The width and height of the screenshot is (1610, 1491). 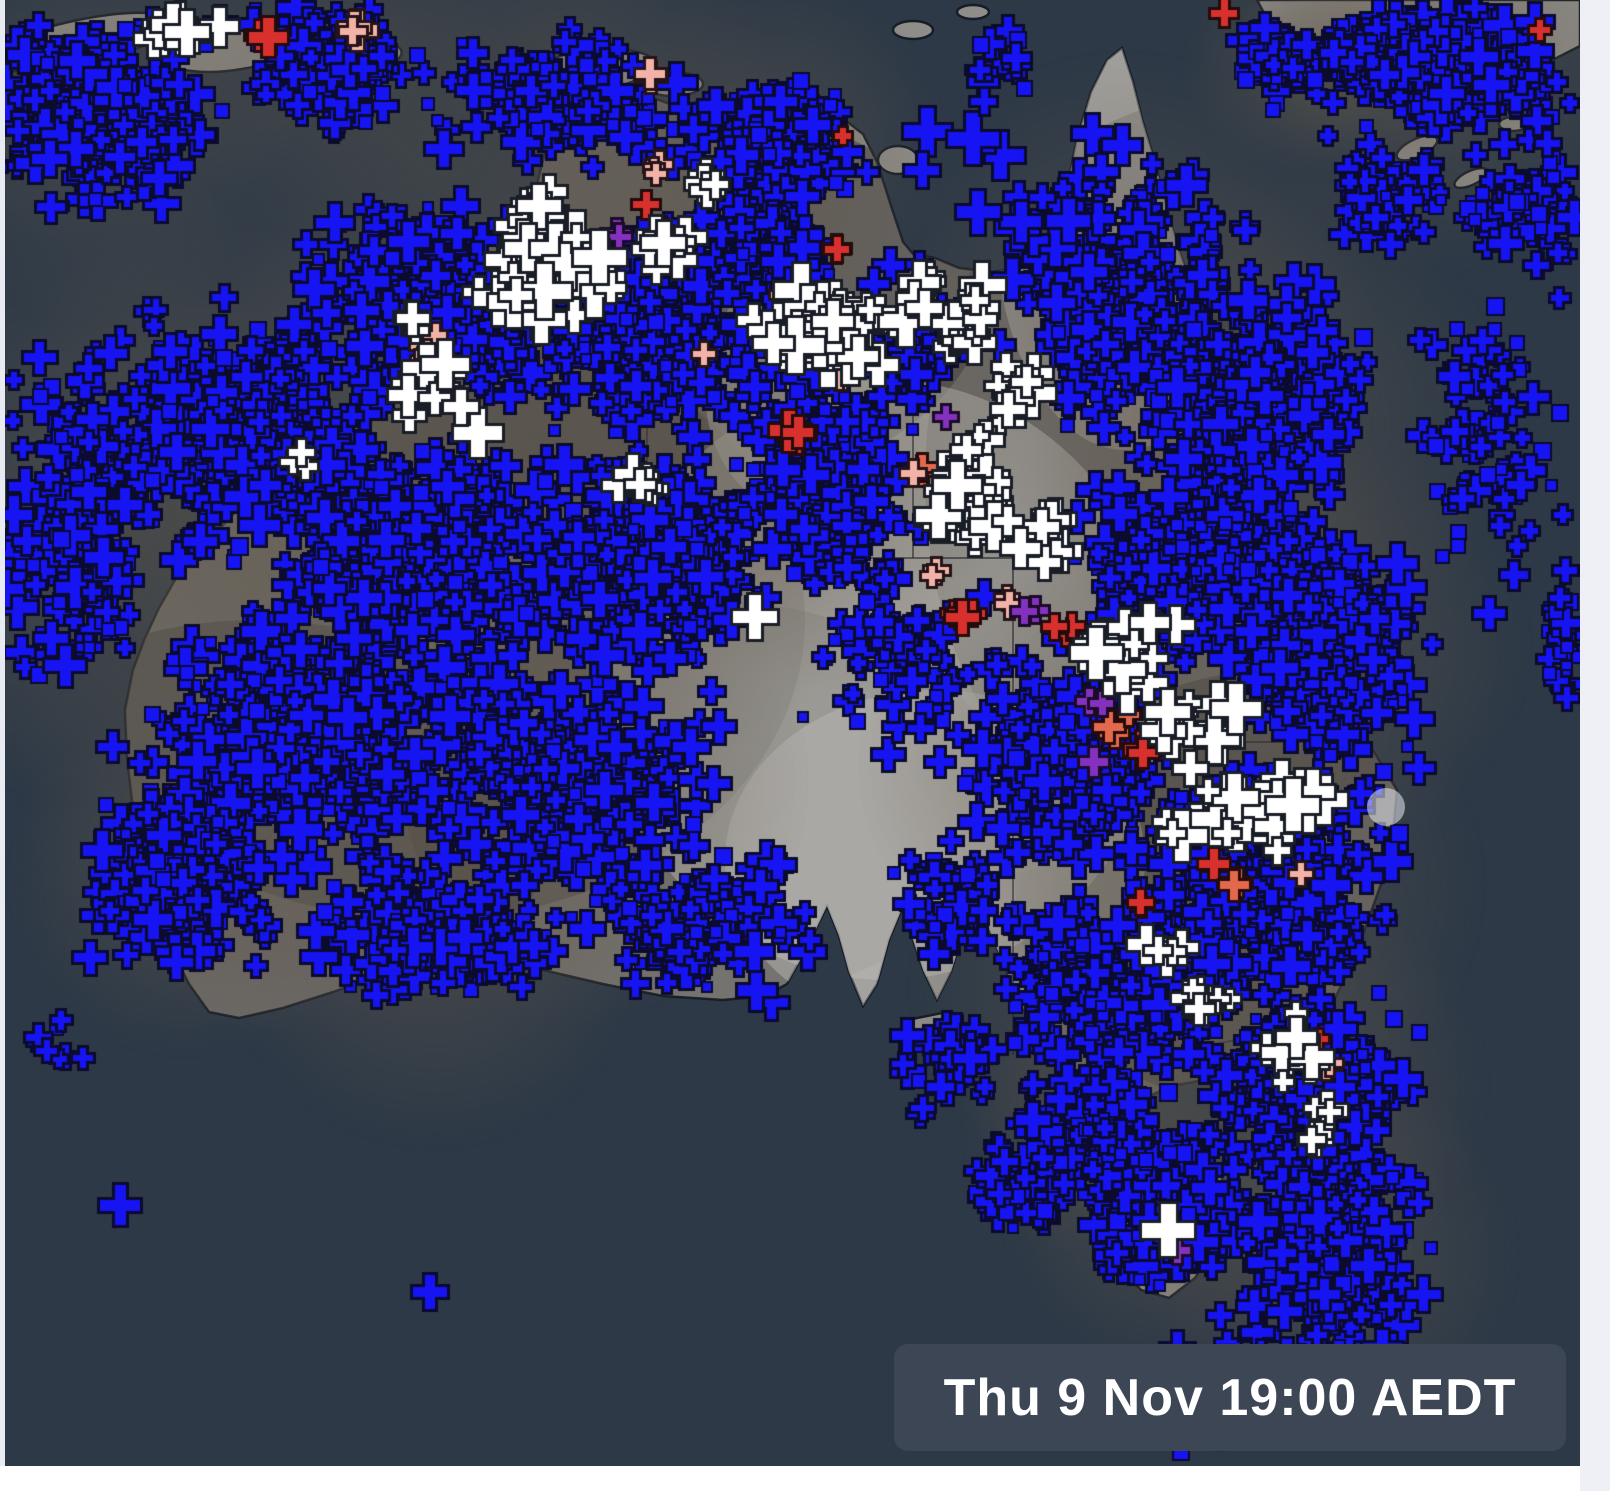 I want to click on page-gutter-right, so click(x=1595, y=745).